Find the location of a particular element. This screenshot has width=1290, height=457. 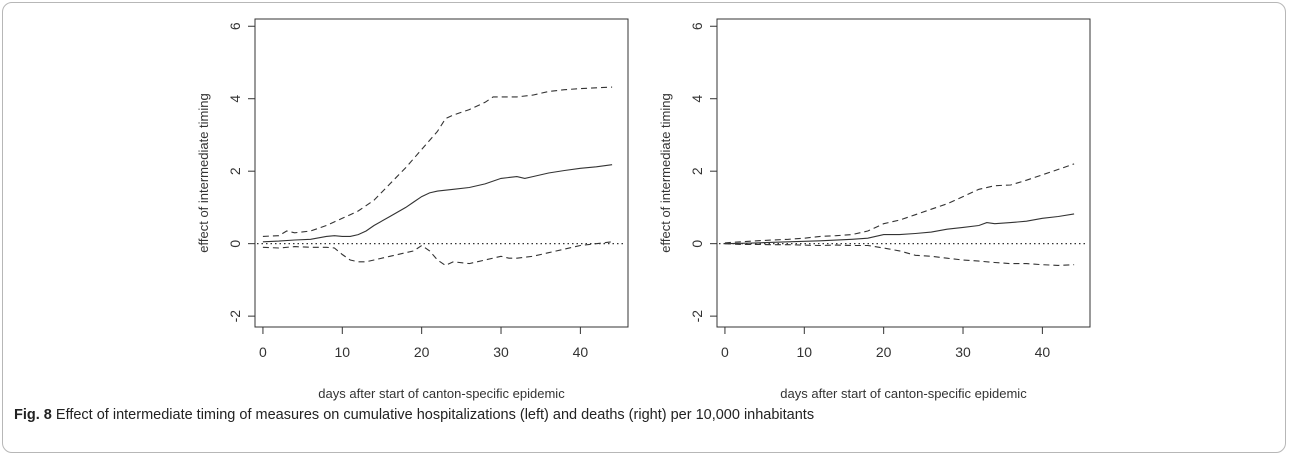

right-y-tick-label: 6 is located at coordinates (697, 26).